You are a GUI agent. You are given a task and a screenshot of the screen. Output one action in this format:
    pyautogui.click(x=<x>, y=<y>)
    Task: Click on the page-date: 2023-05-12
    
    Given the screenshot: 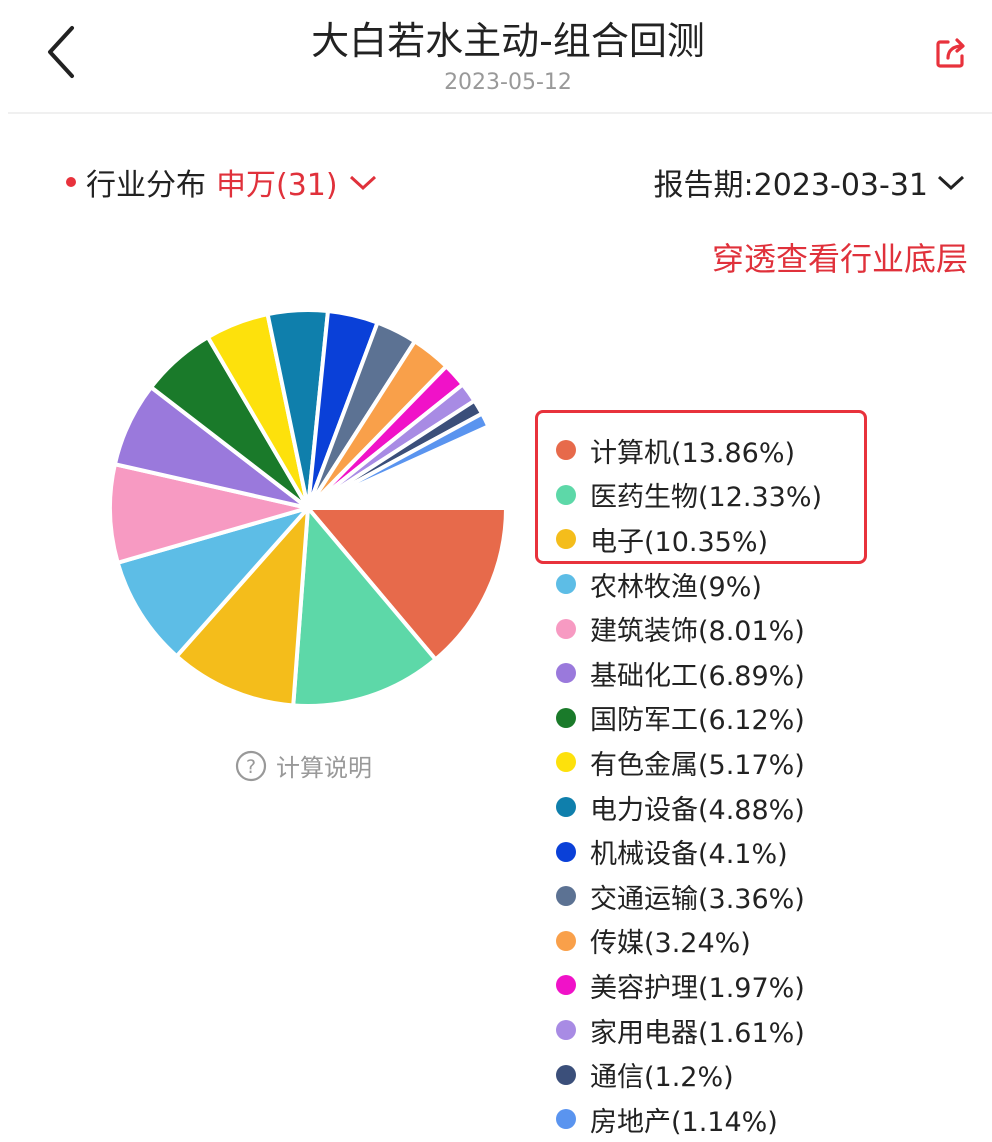 What is the action you would take?
    pyautogui.click(x=508, y=82)
    